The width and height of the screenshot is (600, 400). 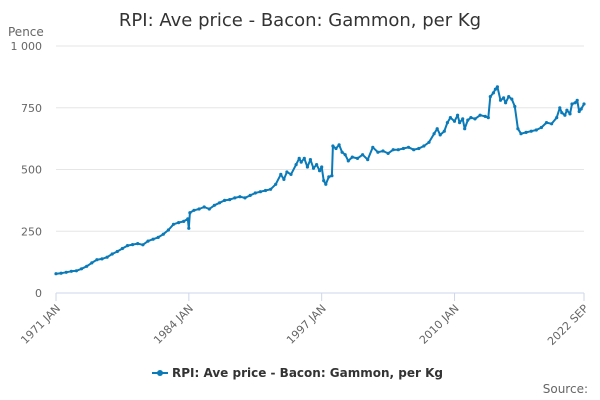 What do you see at coordinates (307, 373) in the screenshot?
I see `legend-item-label: RPI: Ave price - Bacon: Gammon, per Kg` at bounding box center [307, 373].